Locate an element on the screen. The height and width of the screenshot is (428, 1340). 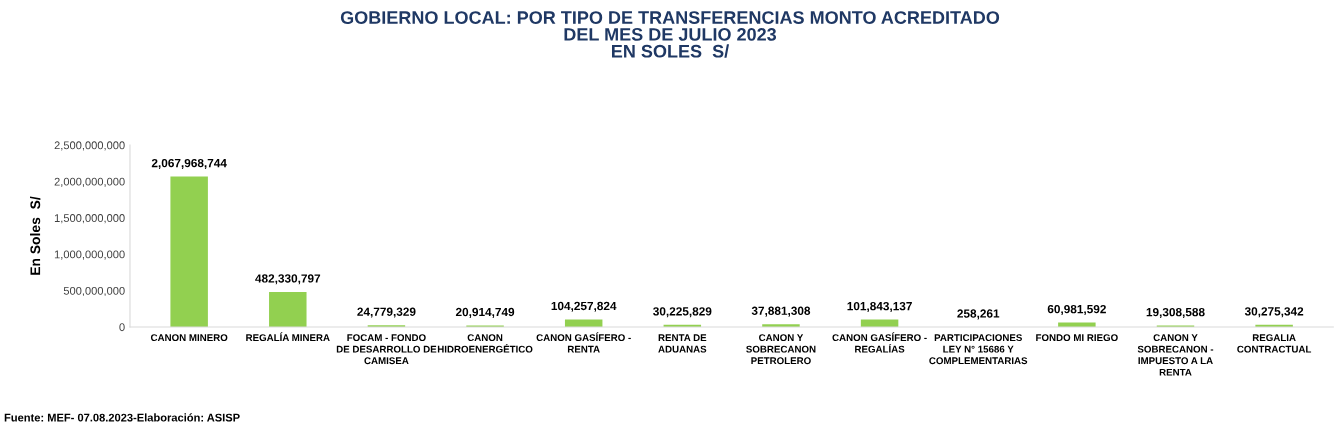
x-tick-label: CANON Y SOBRECANON PETROLERO is located at coordinates (781, 349).